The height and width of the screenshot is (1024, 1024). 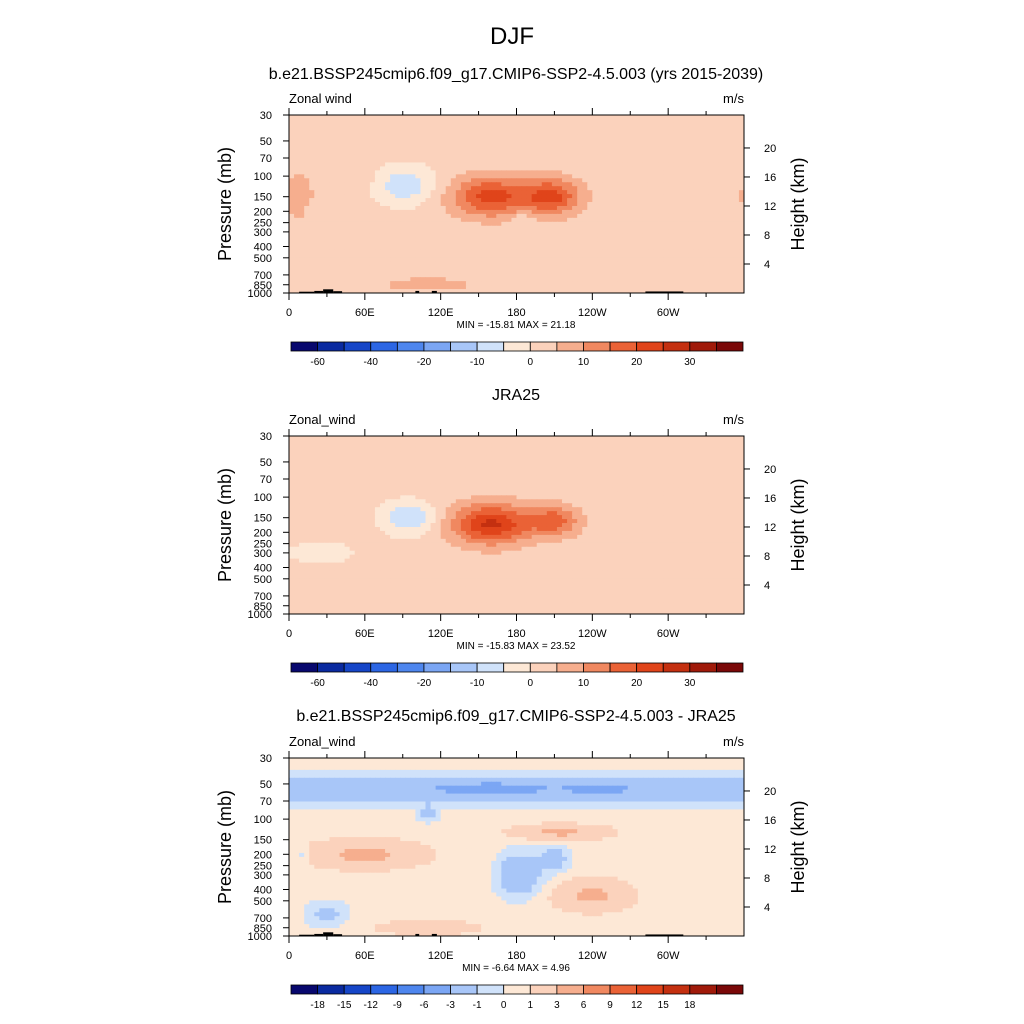 What do you see at coordinates (263, 607) in the screenshot?
I see `y-tick-label: 850` at bounding box center [263, 607].